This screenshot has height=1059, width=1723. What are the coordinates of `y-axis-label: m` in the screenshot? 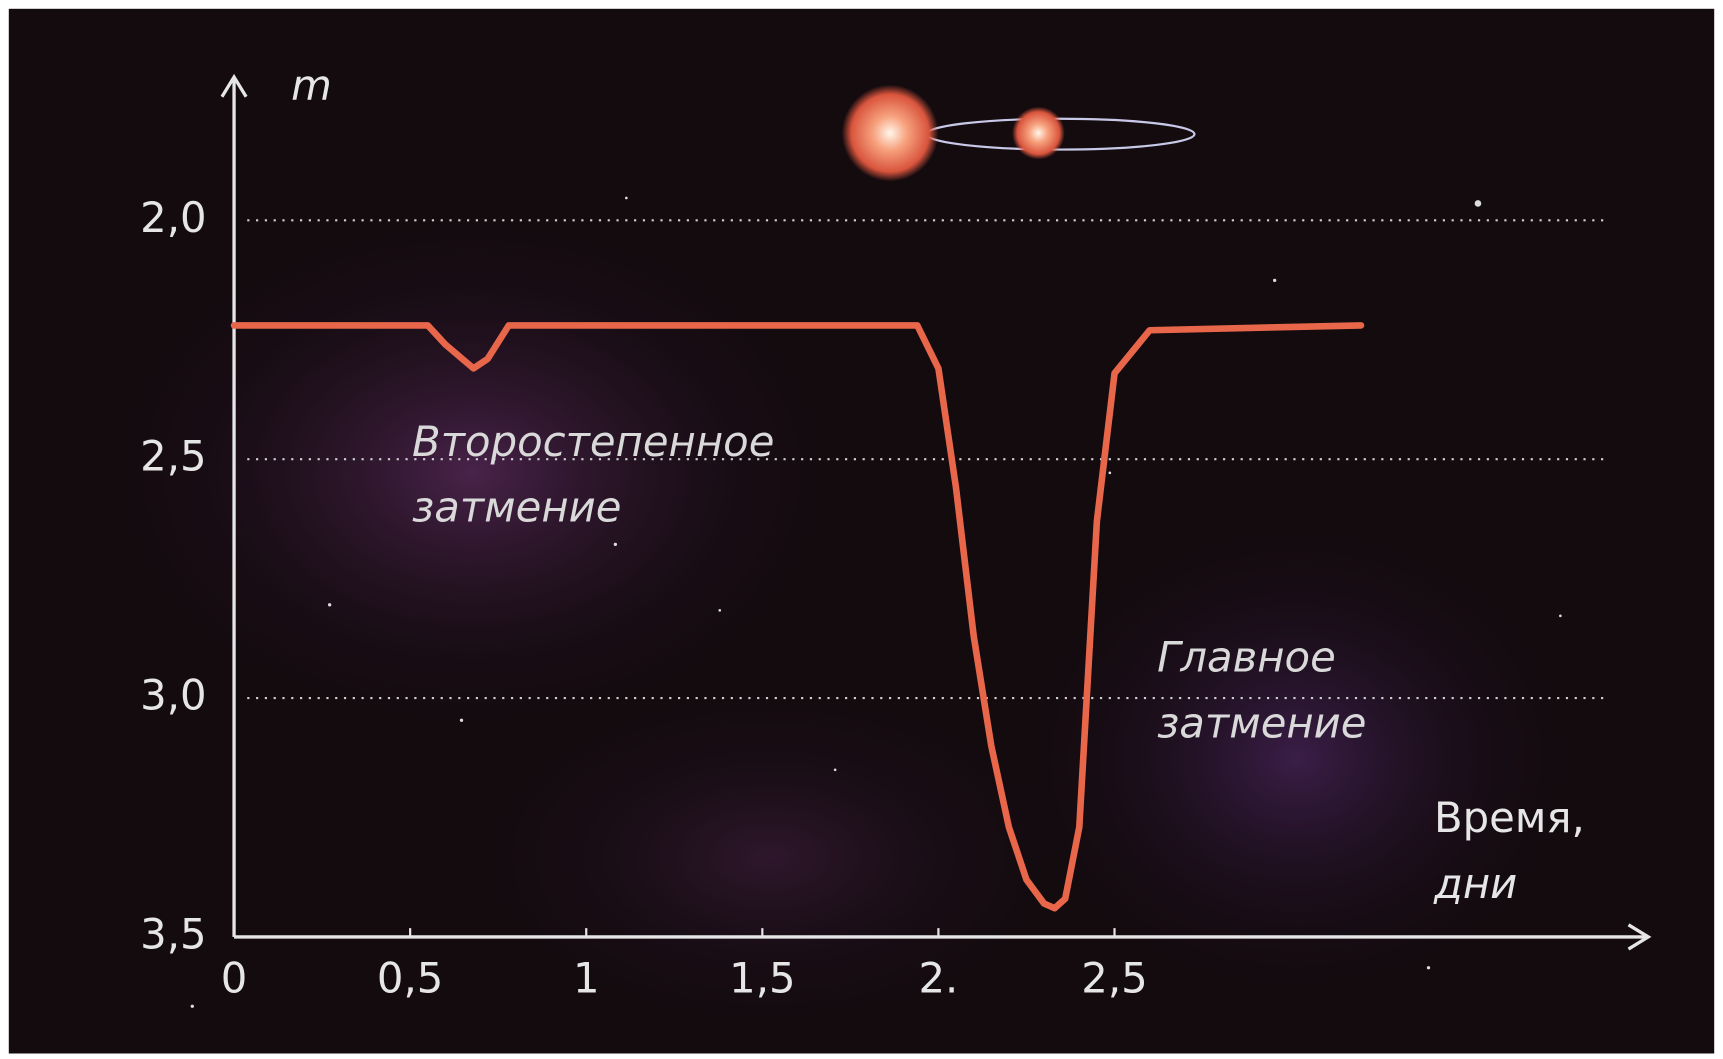 It's located at (311, 84).